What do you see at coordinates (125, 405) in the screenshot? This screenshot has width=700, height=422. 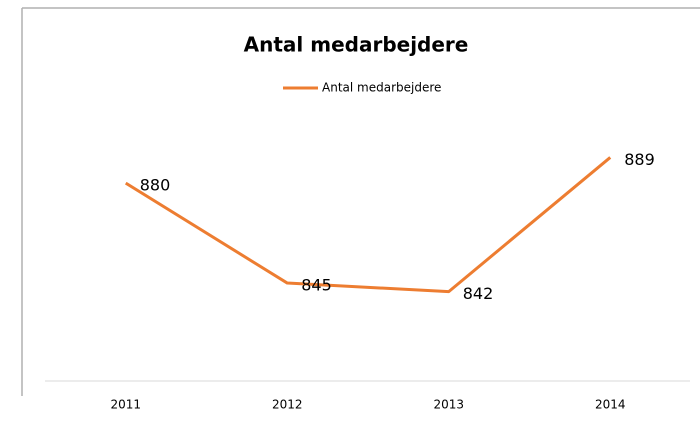 I see `x-tick-label: 2011` at bounding box center [125, 405].